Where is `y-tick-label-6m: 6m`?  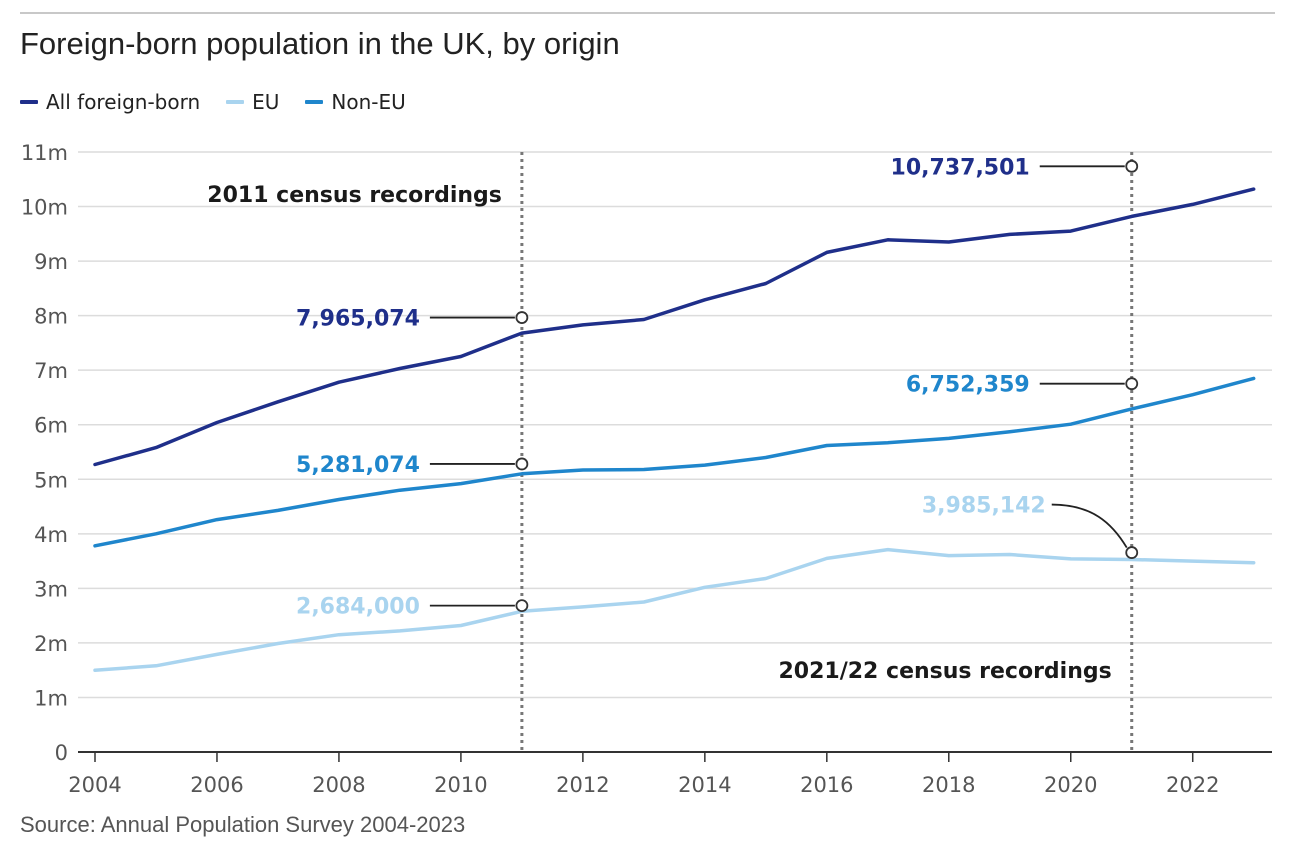 y-tick-label-6m: 6m is located at coordinates (51, 426).